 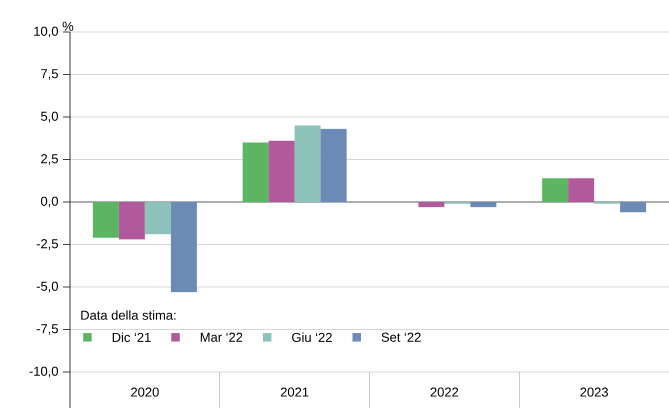 What do you see at coordinates (49, 117) in the screenshot?
I see `y-tick-label: 5,0` at bounding box center [49, 117].